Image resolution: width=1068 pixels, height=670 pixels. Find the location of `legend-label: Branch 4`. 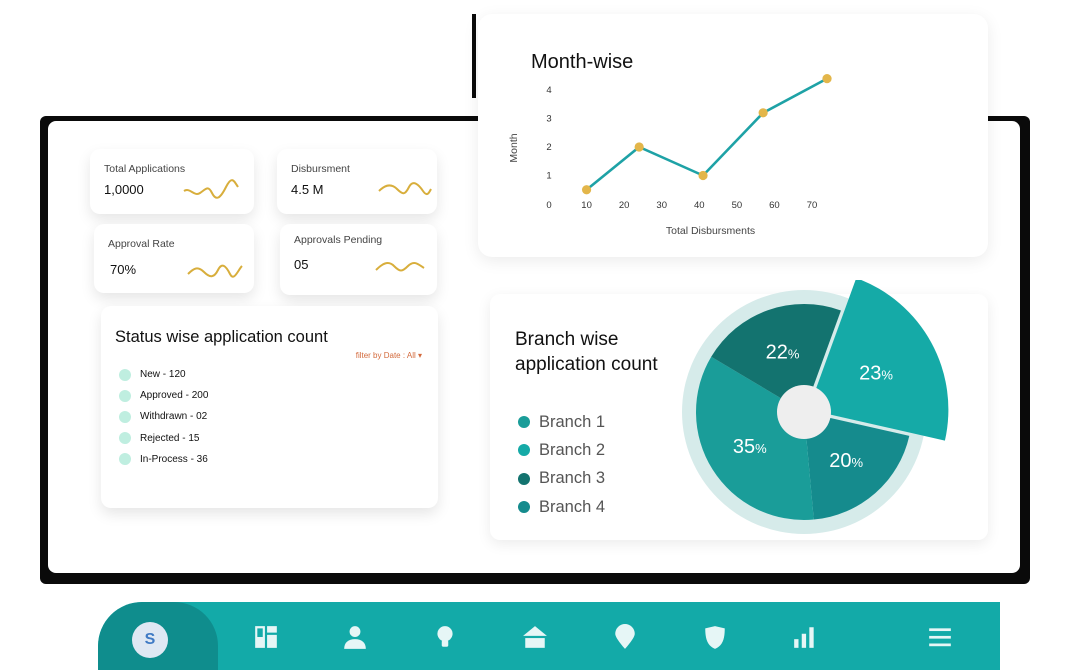

legend-label: Branch 4 is located at coordinates (572, 506).